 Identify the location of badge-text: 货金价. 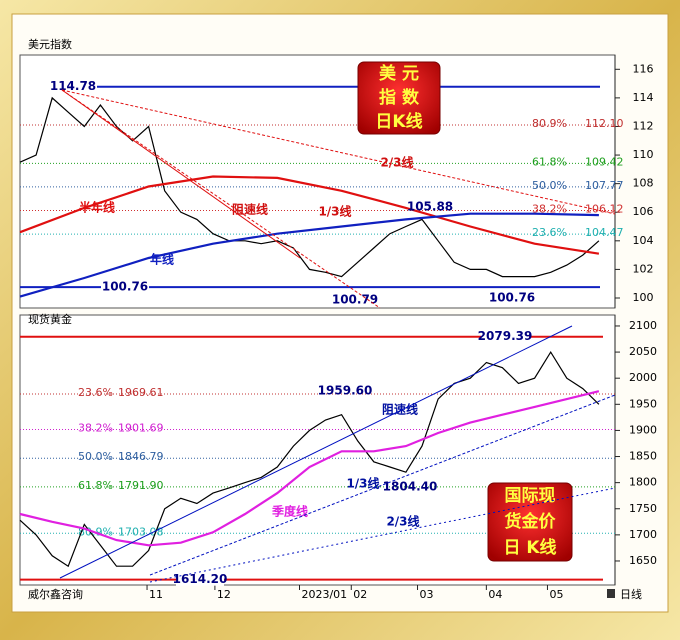
(531, 521).